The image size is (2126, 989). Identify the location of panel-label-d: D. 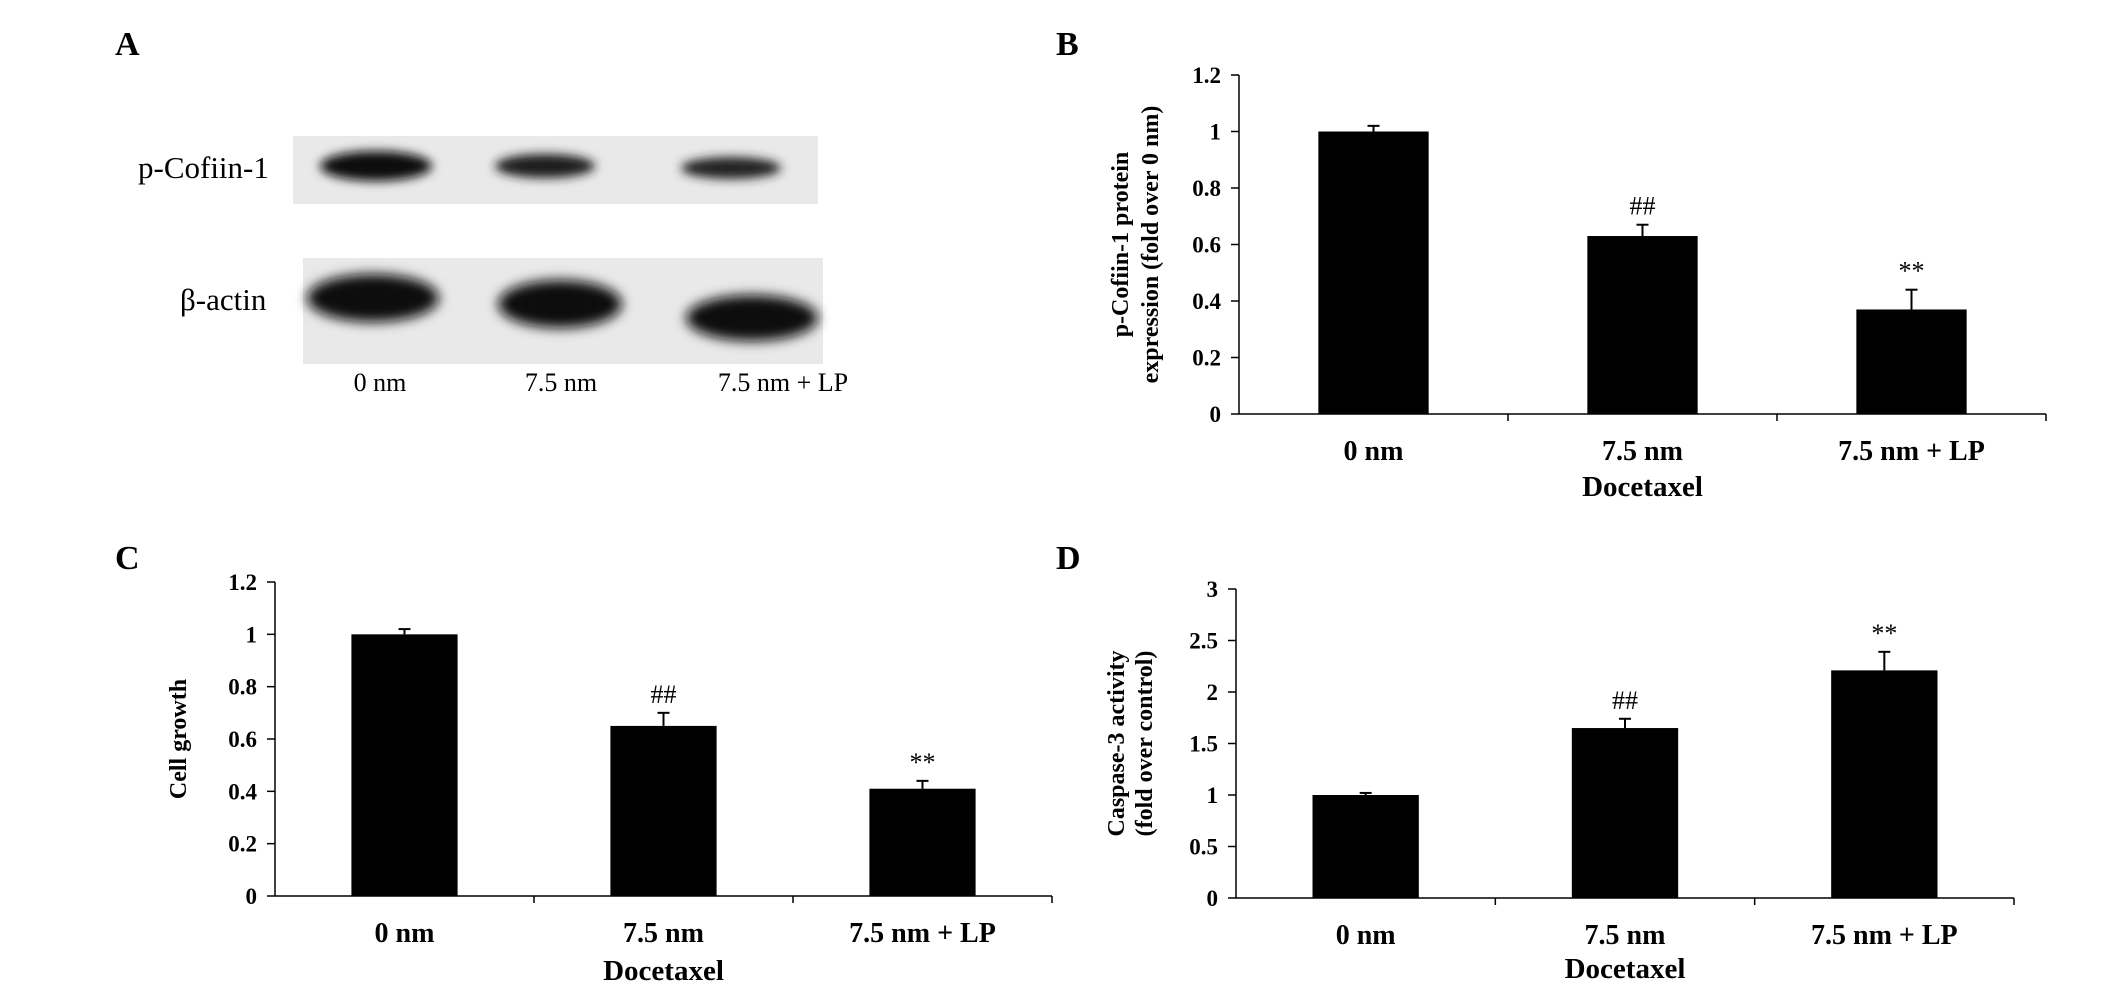
(1068, 558).